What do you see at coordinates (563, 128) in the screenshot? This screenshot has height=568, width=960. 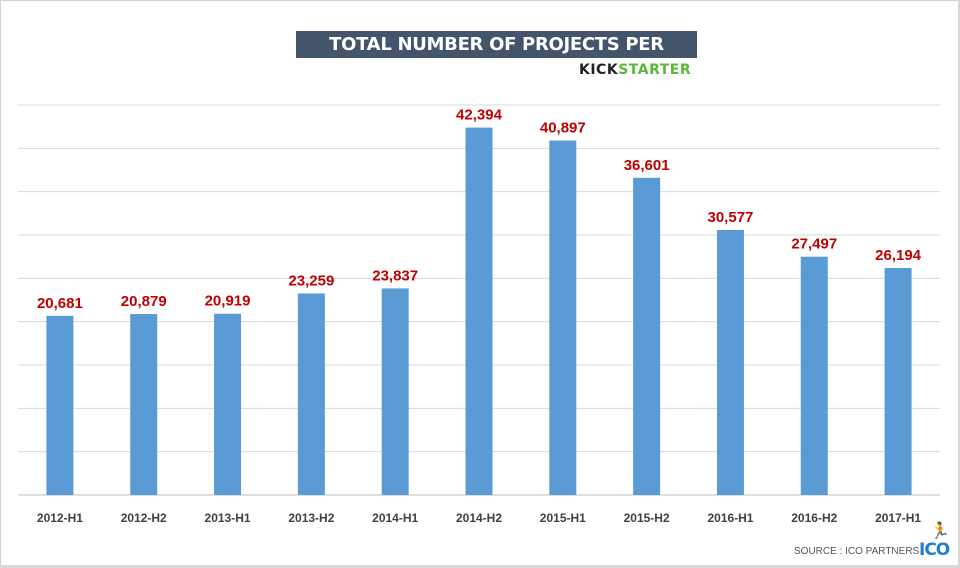 I see `data-label: 40,897` at bounding box center [563, 128].